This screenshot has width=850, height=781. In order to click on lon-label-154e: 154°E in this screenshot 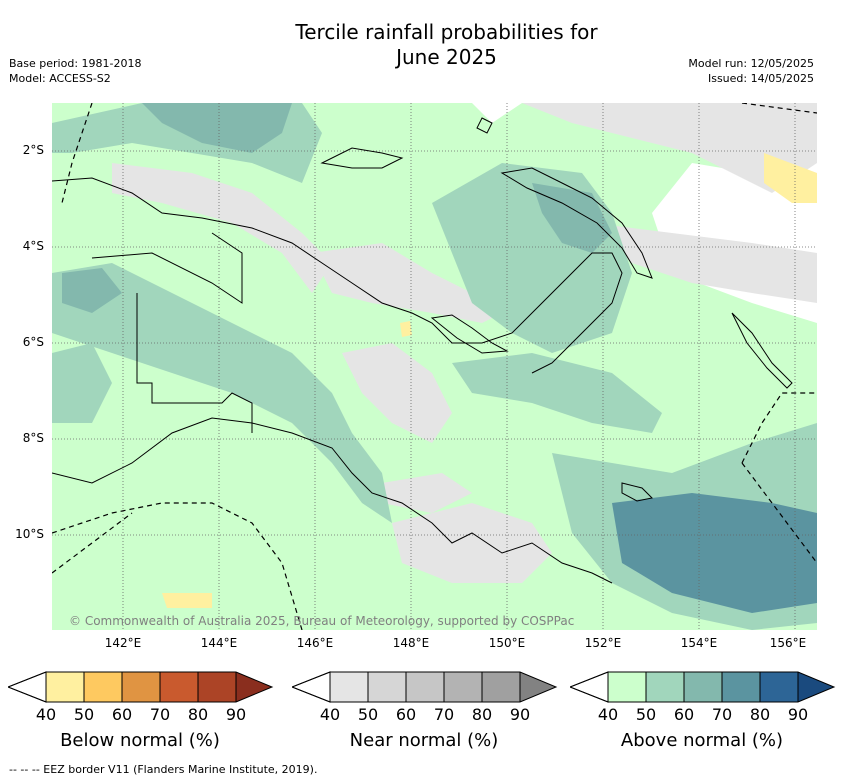, I will do `click(699, 643)`.